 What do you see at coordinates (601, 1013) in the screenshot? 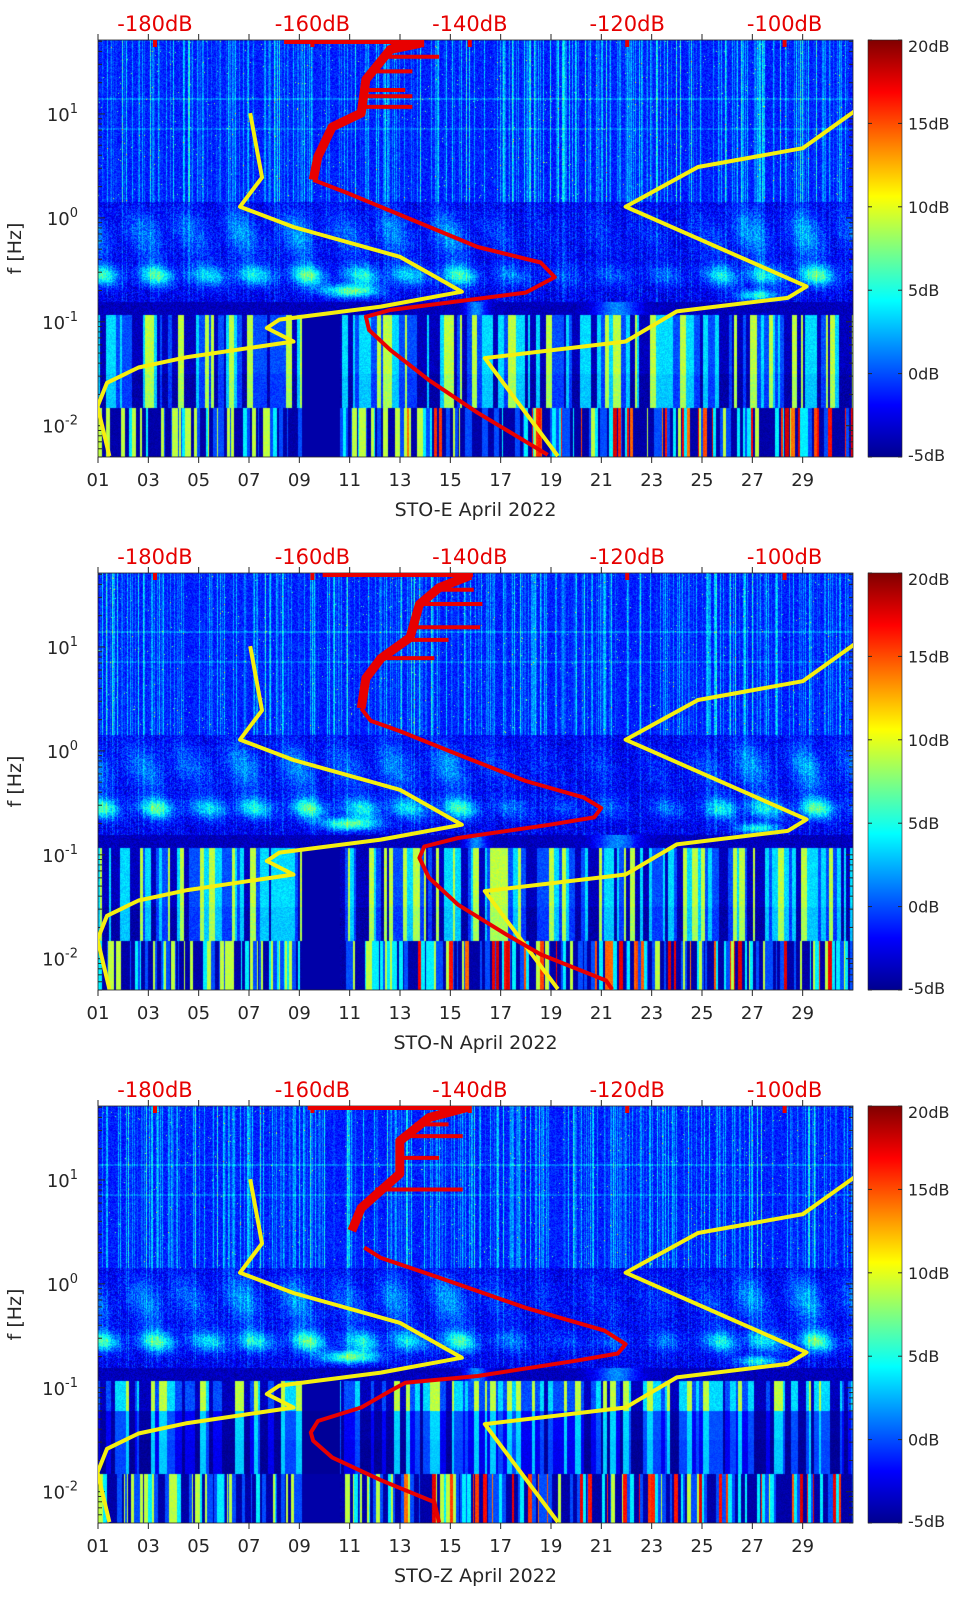
I see `x-tick-label: 21` at bounding box center [601, 1013].